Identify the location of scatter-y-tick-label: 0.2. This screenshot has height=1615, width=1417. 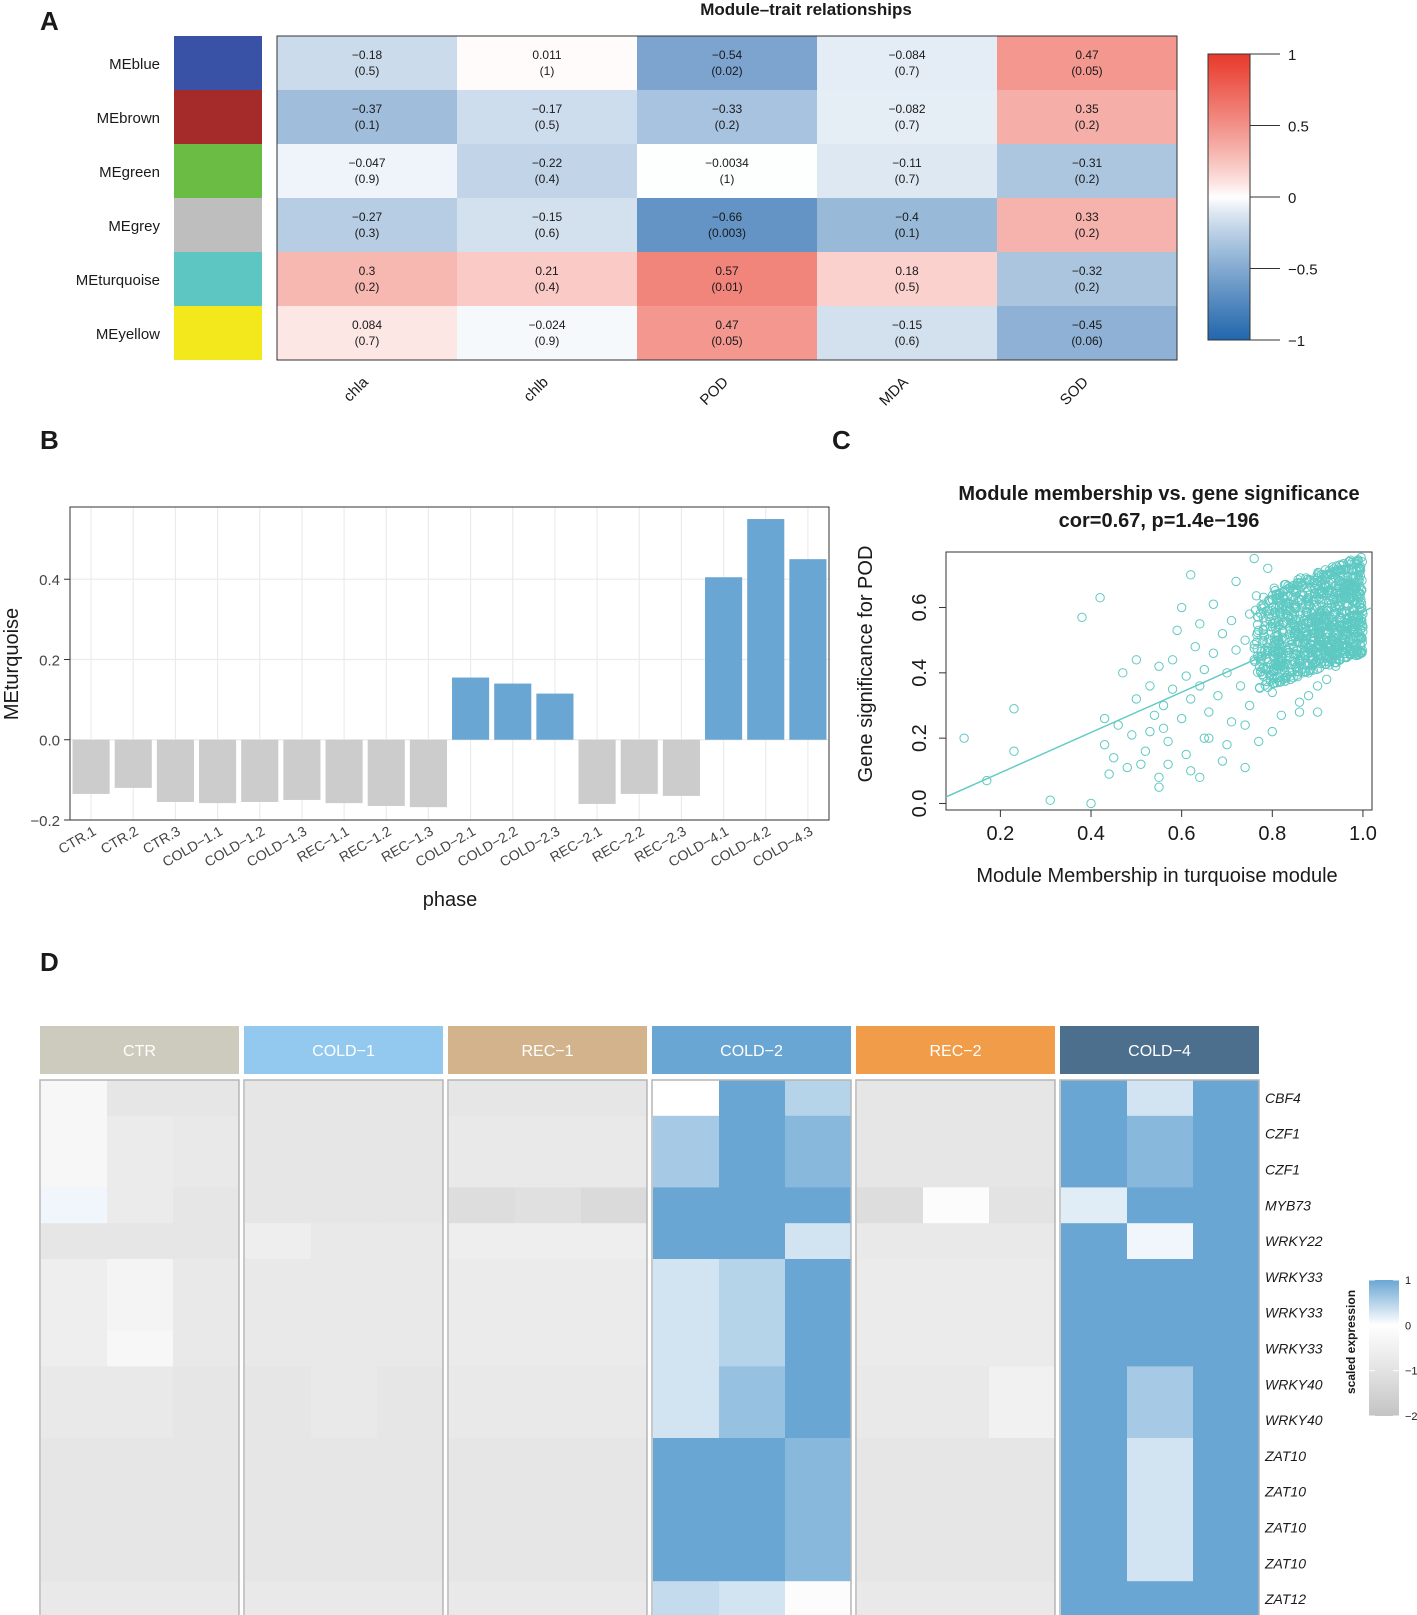
(920, 738).